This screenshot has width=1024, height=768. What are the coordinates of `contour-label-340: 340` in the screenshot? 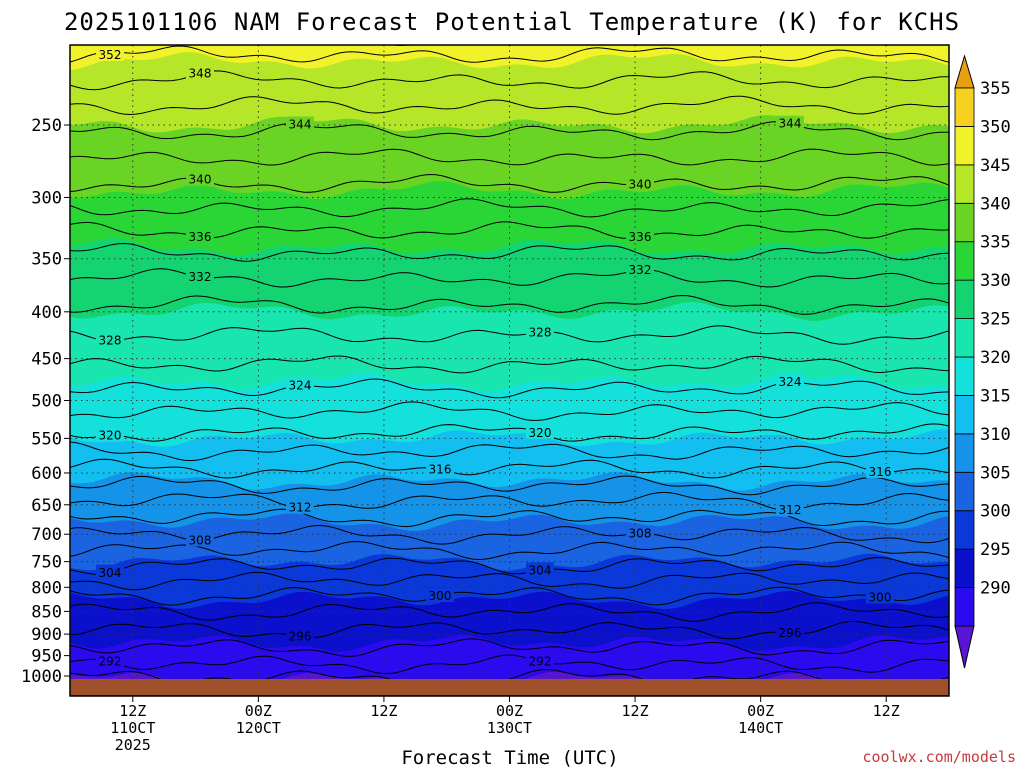 It's located at (200, 180).